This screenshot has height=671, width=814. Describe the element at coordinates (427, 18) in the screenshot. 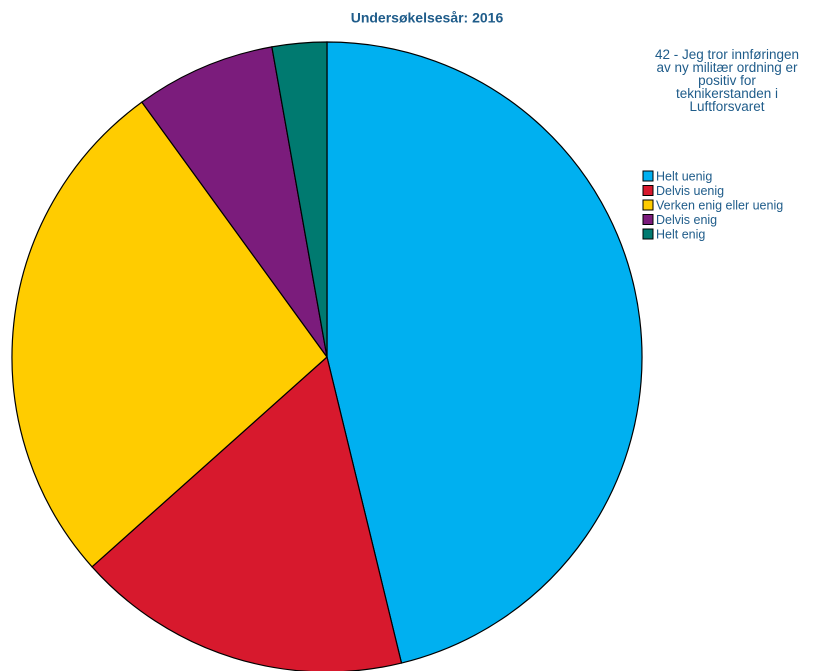

I see `chart-title: Undersøkelsesår: 2016` at that location.